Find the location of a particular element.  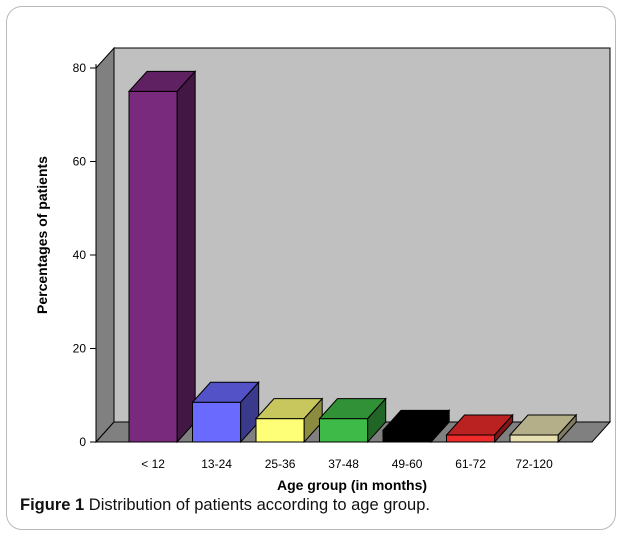

y-tick-label: 80 is located at coordinates (80, 68).